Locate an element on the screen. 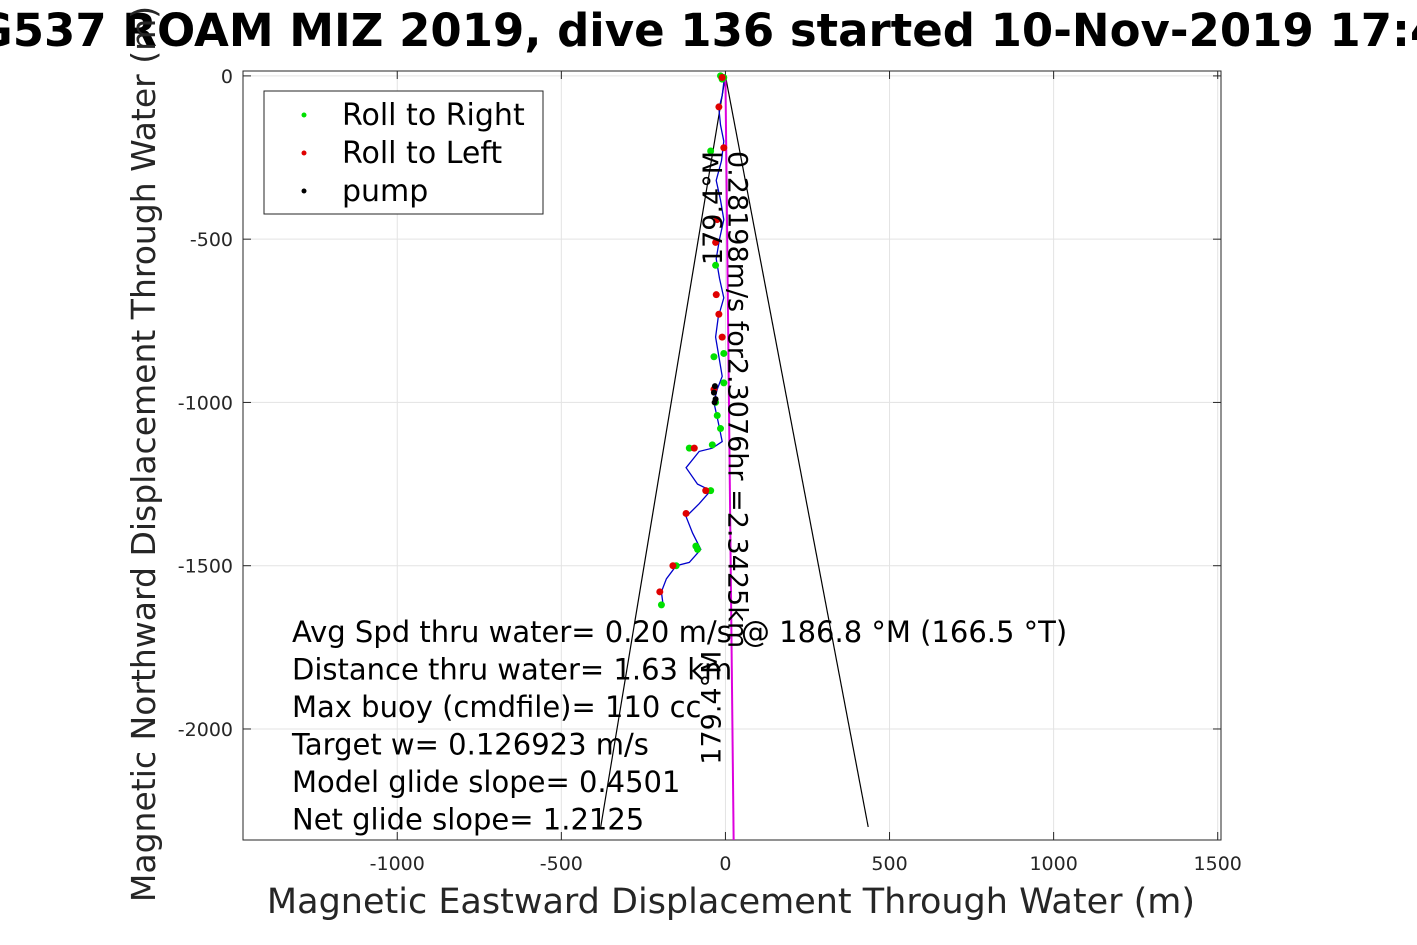 This screenshot has height=945, width=1417. stats-line: Model glide slope= 0.4501 is located at coordinates (486, 782).